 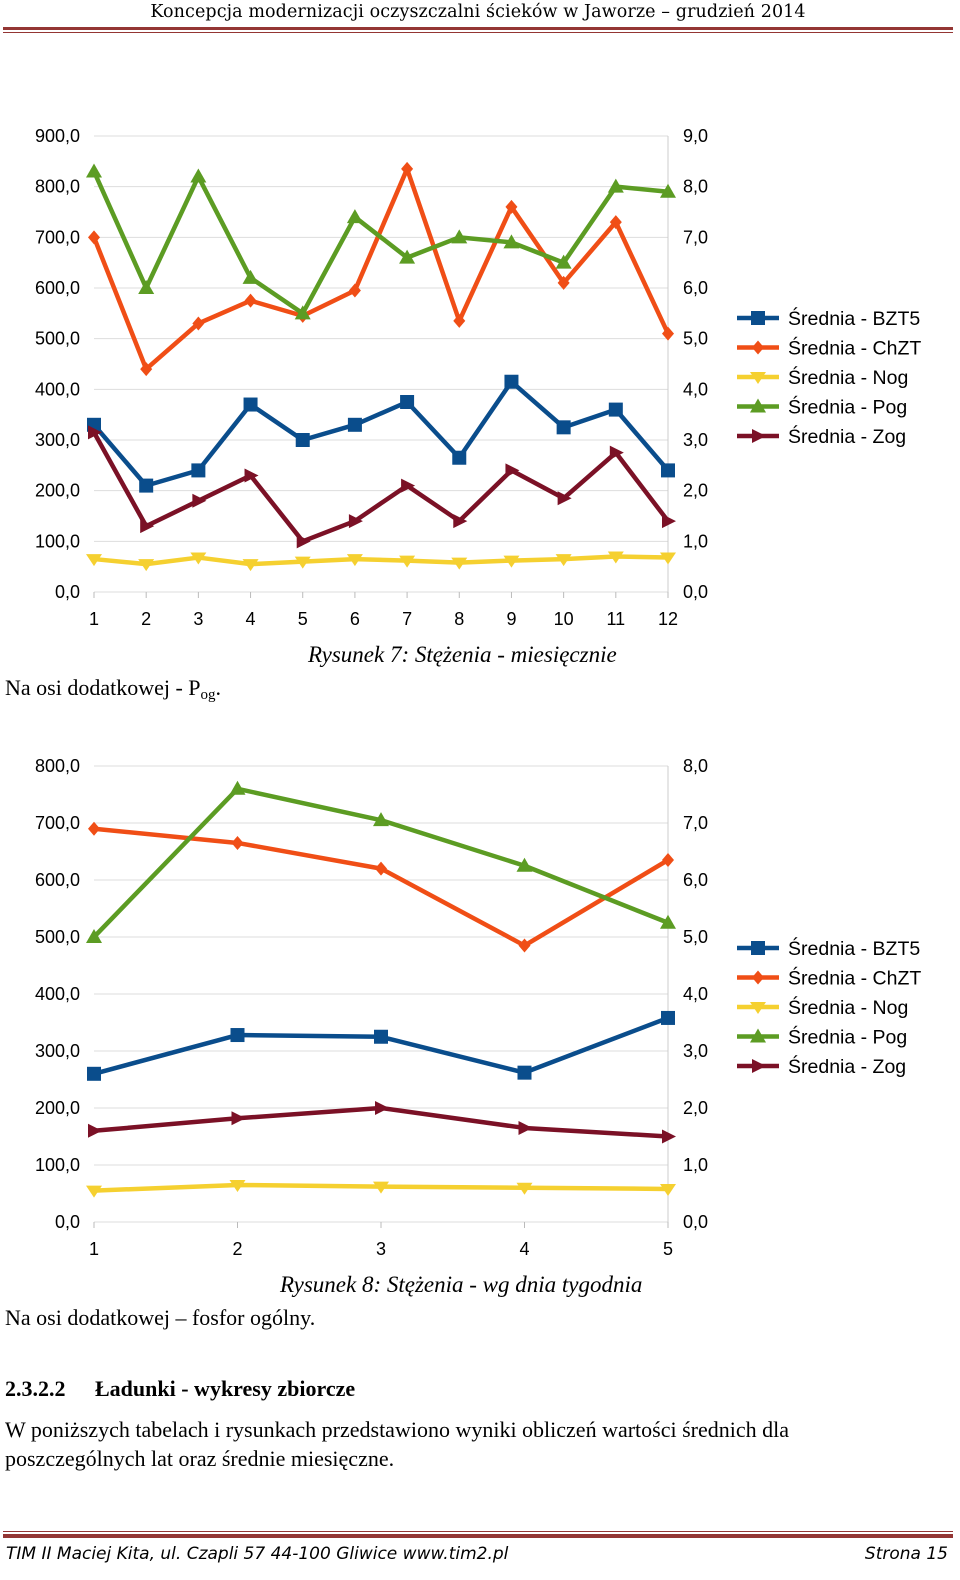 I want to click on y2-tick-label: 7,0, so click(x=695, y=823).